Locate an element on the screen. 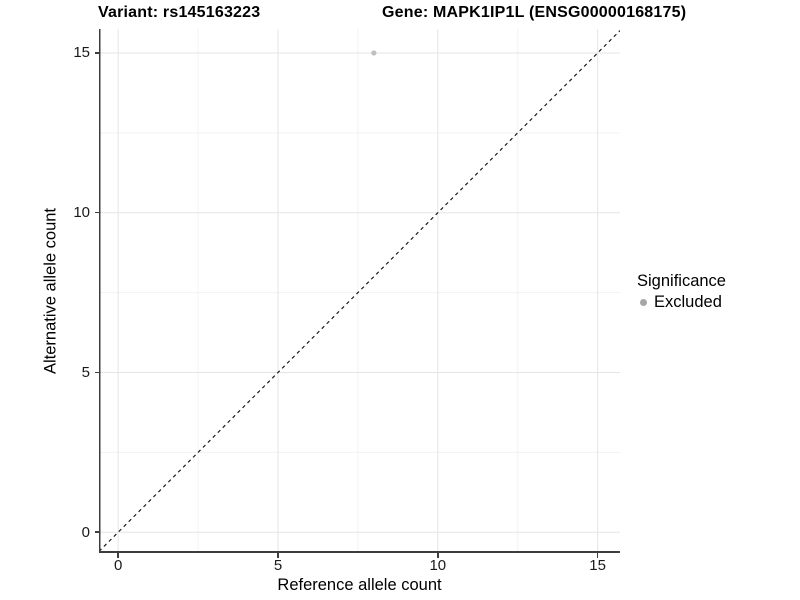 The height and width of the screenshot is (600, 800). y-tick-label: 5 is located at coordinates (85, 372).